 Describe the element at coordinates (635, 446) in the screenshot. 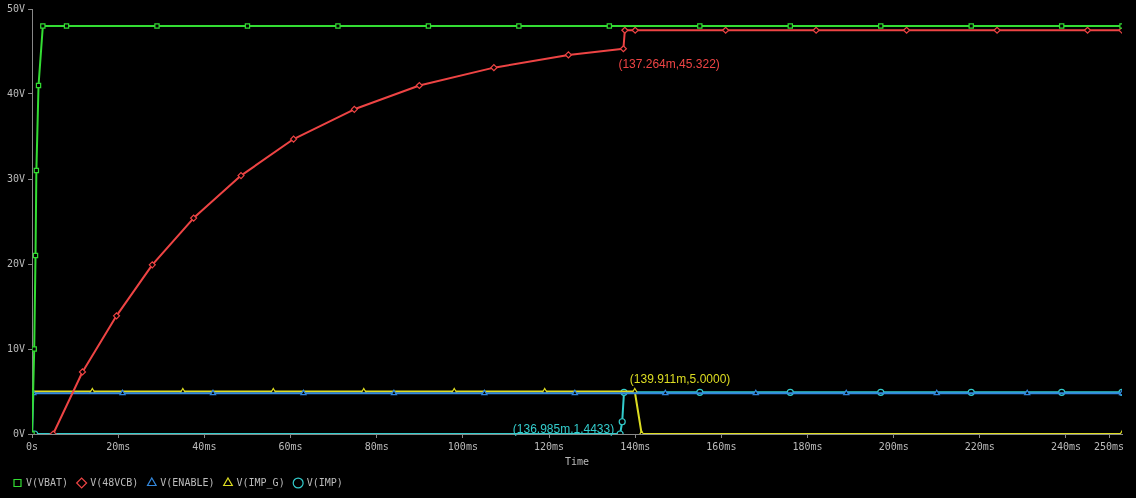

I see `x-tick-label: 140ms` at that location.